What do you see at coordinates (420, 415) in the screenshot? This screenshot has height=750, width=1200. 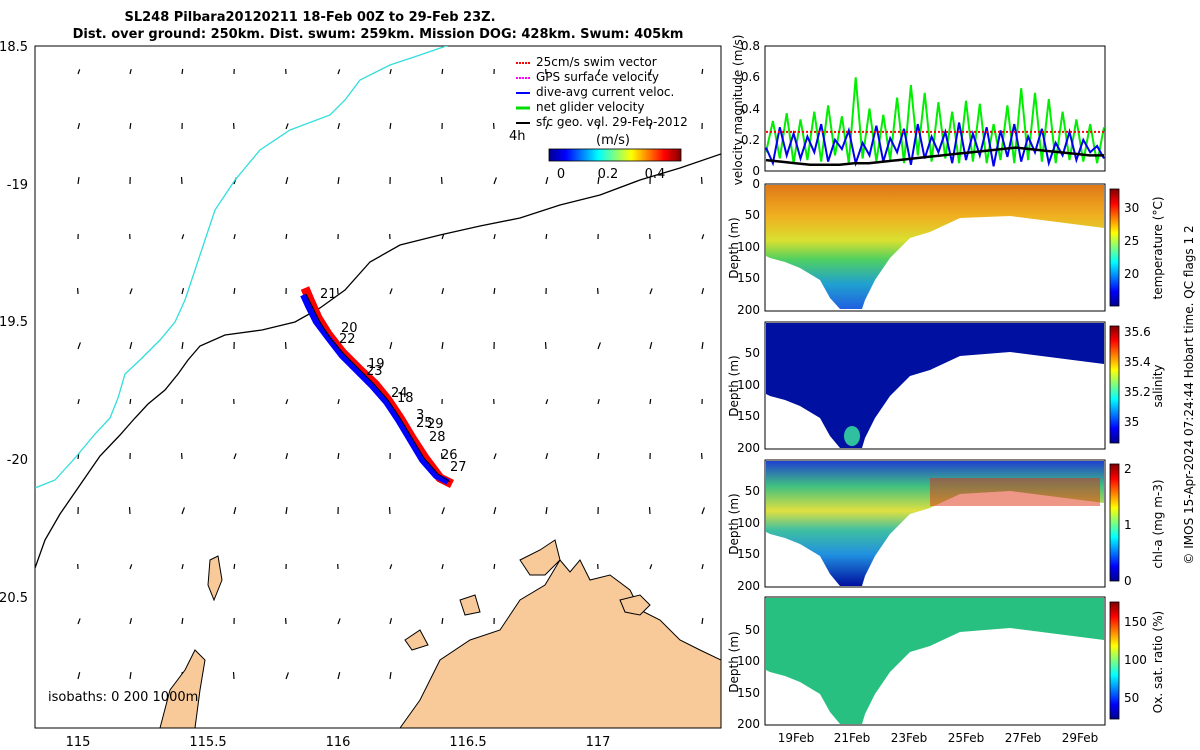 I see `day-label: 3` at bounding box center [420, 415].